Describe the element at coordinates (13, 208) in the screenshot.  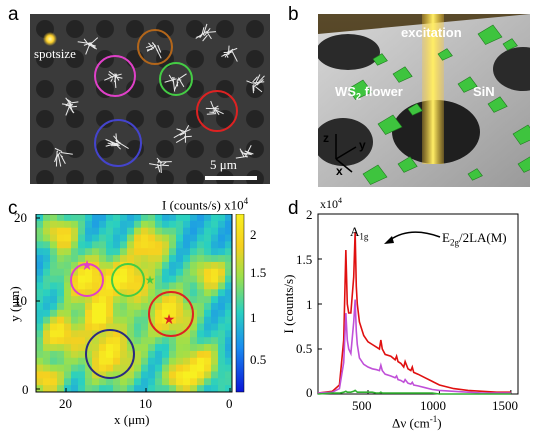
I see `panel-c-letter: c` at that location.